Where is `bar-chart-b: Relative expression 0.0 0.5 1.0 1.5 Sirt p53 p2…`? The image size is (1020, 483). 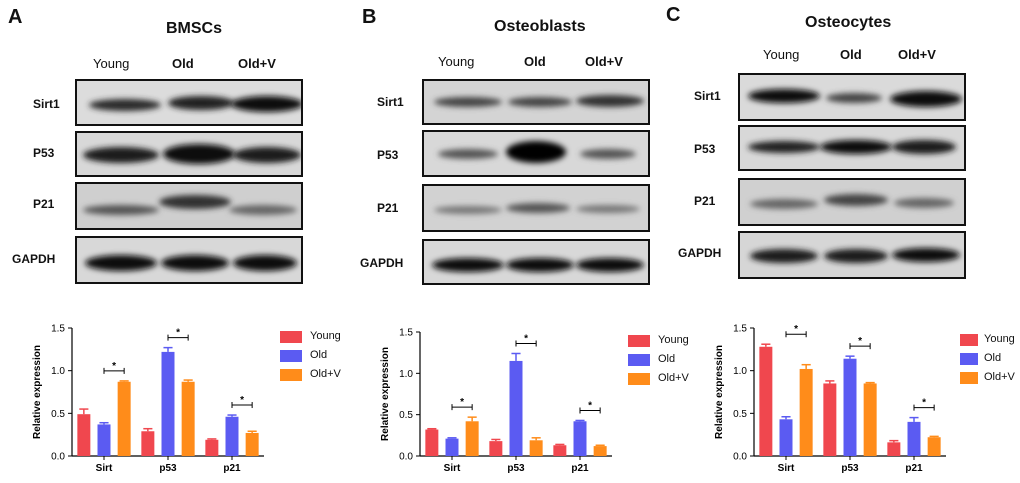 bar-chart-b: Relative expression 0.0 0.5 1.0 1.5 Sirt p53 p2… is located at coordinates (496, 401).